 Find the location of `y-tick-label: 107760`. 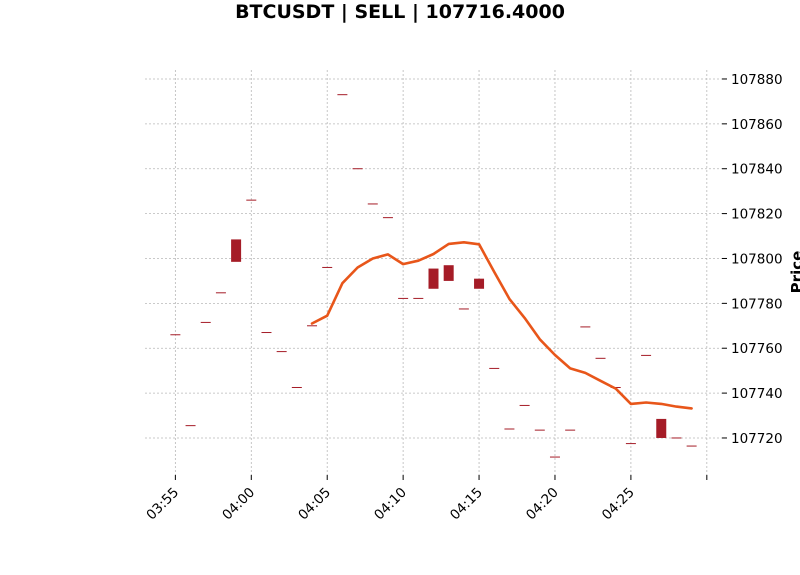

y-tick-label: 107760 is located at coordinates (757, 349).